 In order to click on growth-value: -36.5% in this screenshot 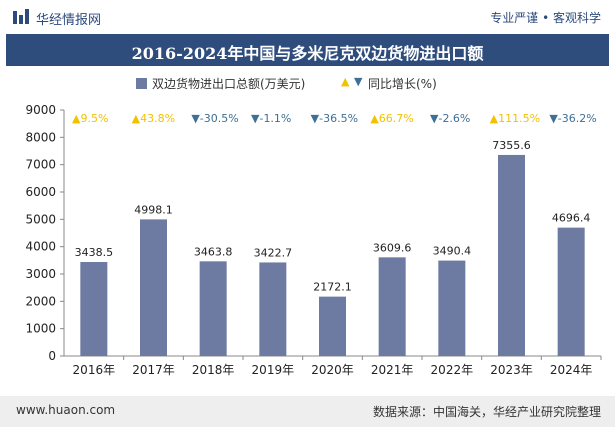, I will do `click(338, 118)`.